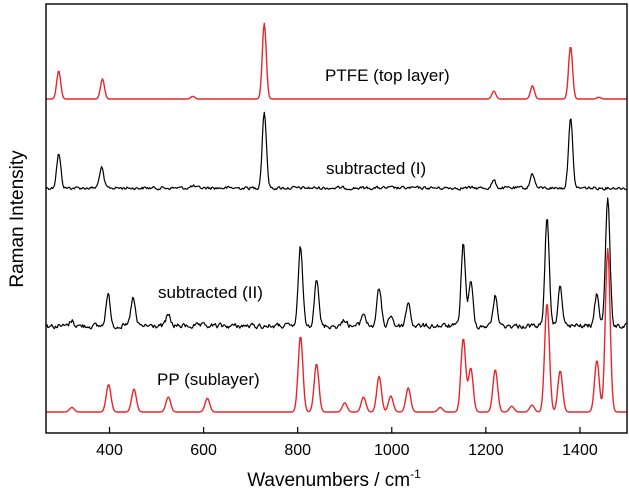  Describe the element at coordinates (415, 474) in the screenshot. I see `x-axis-title-superscript: -1` at that location.